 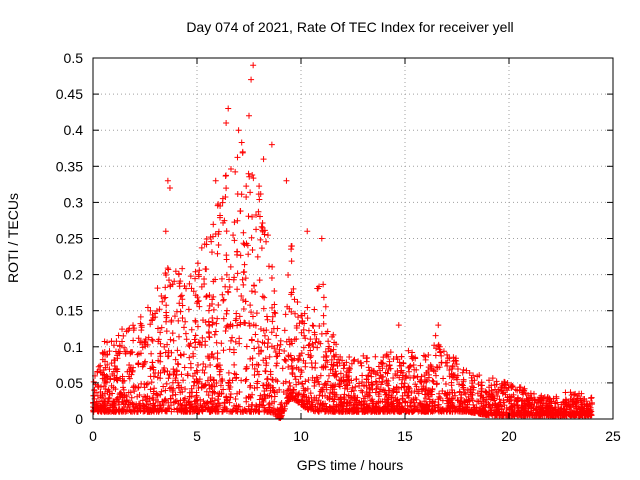 What do you see at coordinates (69, 94) in the screenshot?
I see `y-tick-label: 0.45` at bounding box center [69, 94].